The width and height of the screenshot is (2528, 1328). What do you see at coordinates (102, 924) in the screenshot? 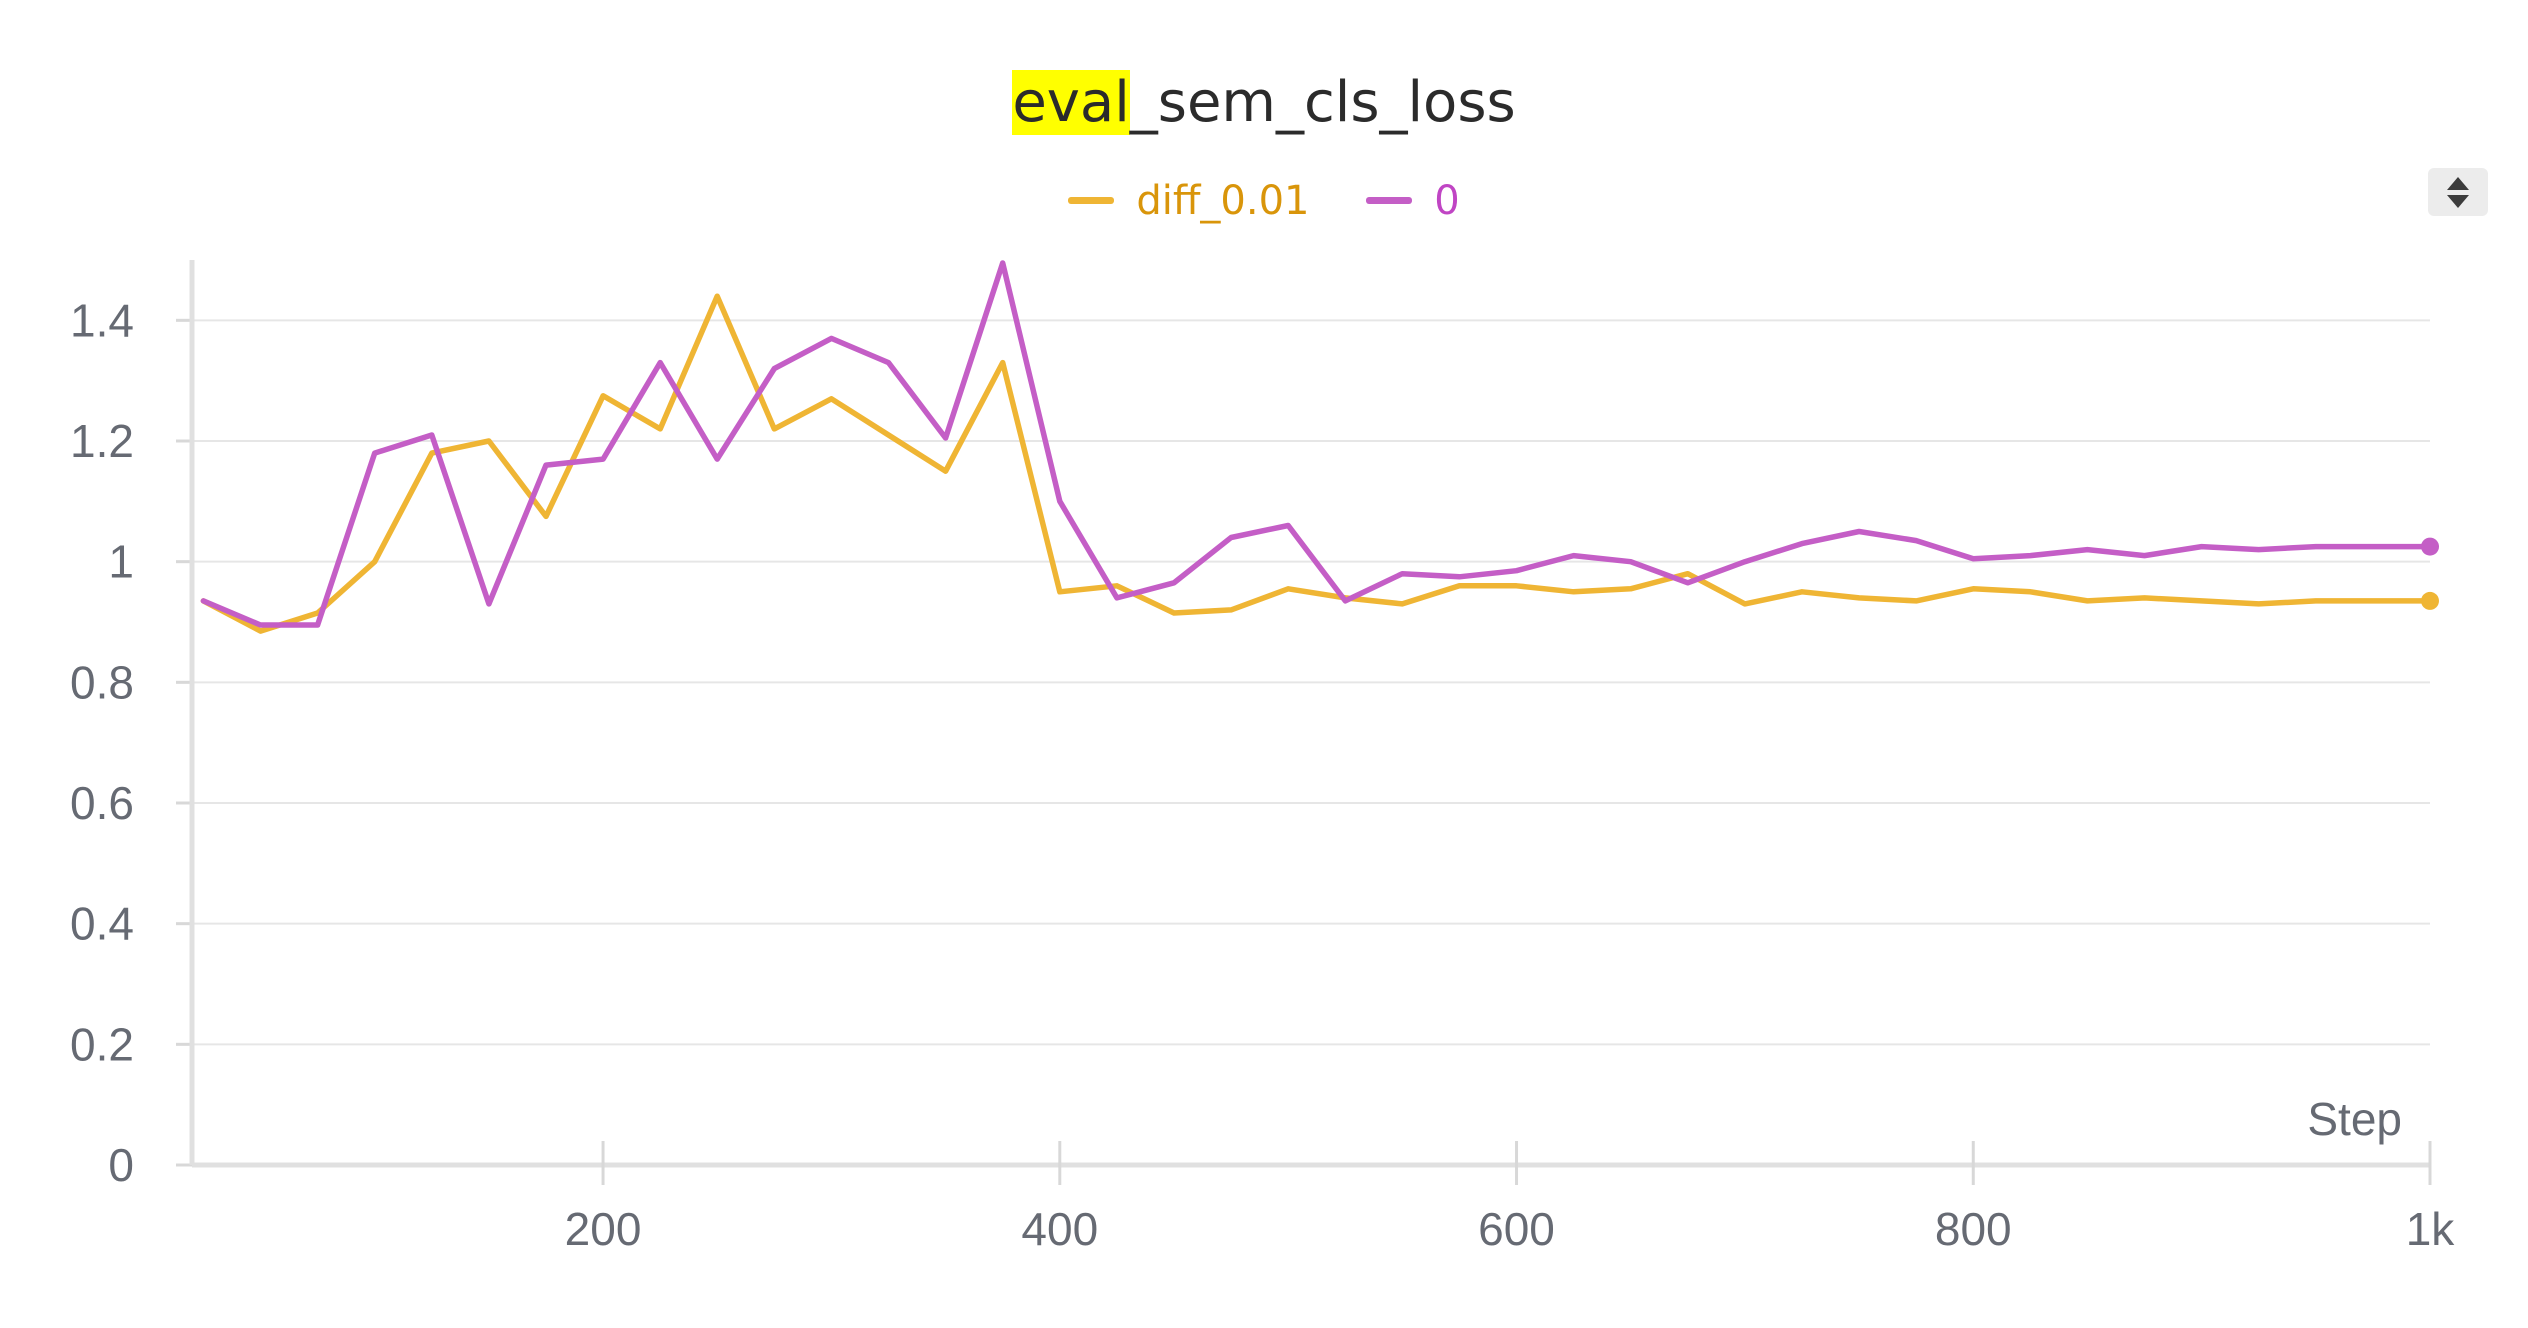
I see `y-tick-label: 0.4` at bounding box center [102, 924].